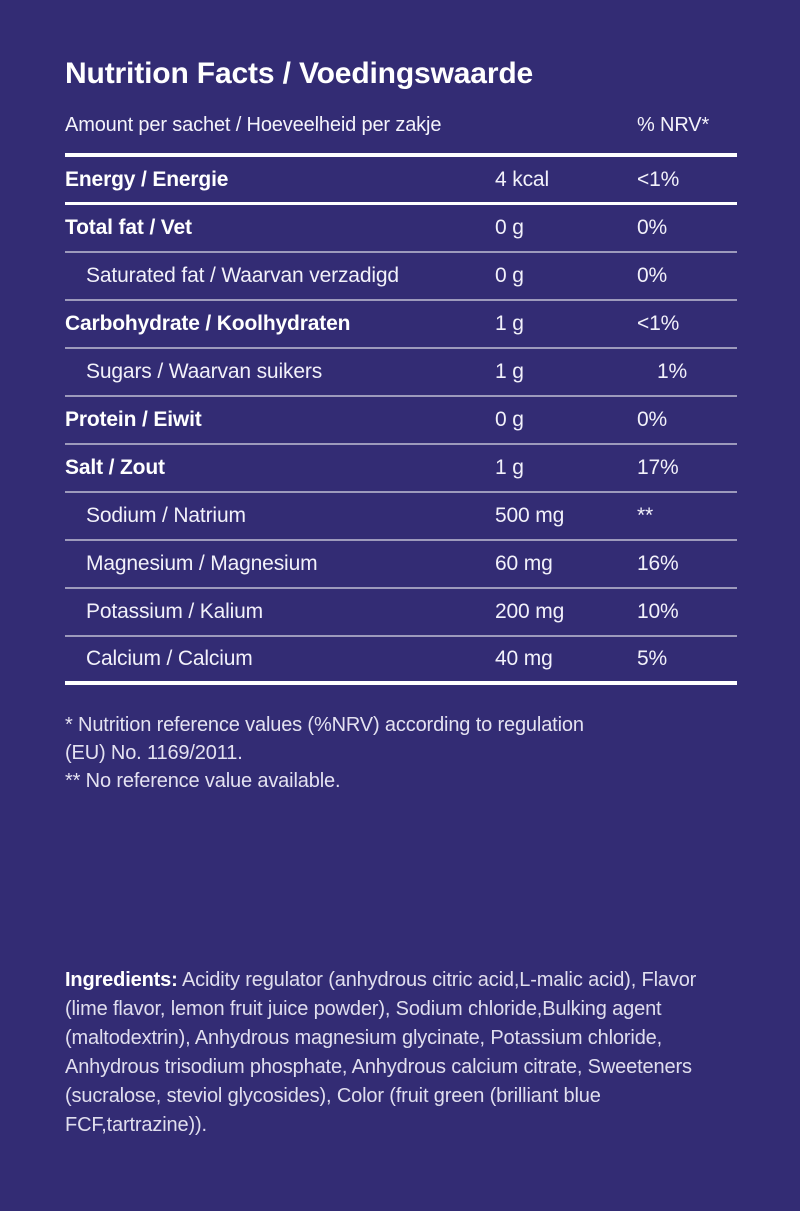 This screenshot has height=1211, width=800. Describe the element at coordinates (299, 73) in the screenshot. I see `page-title: Nutrition Facts / Voedingswaarde` at that location.